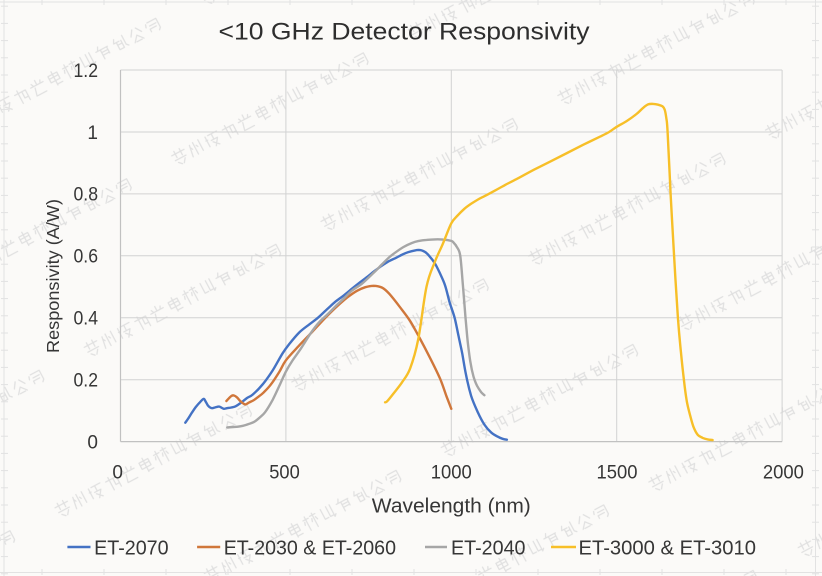 Image resolution: width=822 pixels, height=576 pixels. Describe the element at coordinates (86, 195) in the screenshot. I see `svg-text: 0.8` at that location.